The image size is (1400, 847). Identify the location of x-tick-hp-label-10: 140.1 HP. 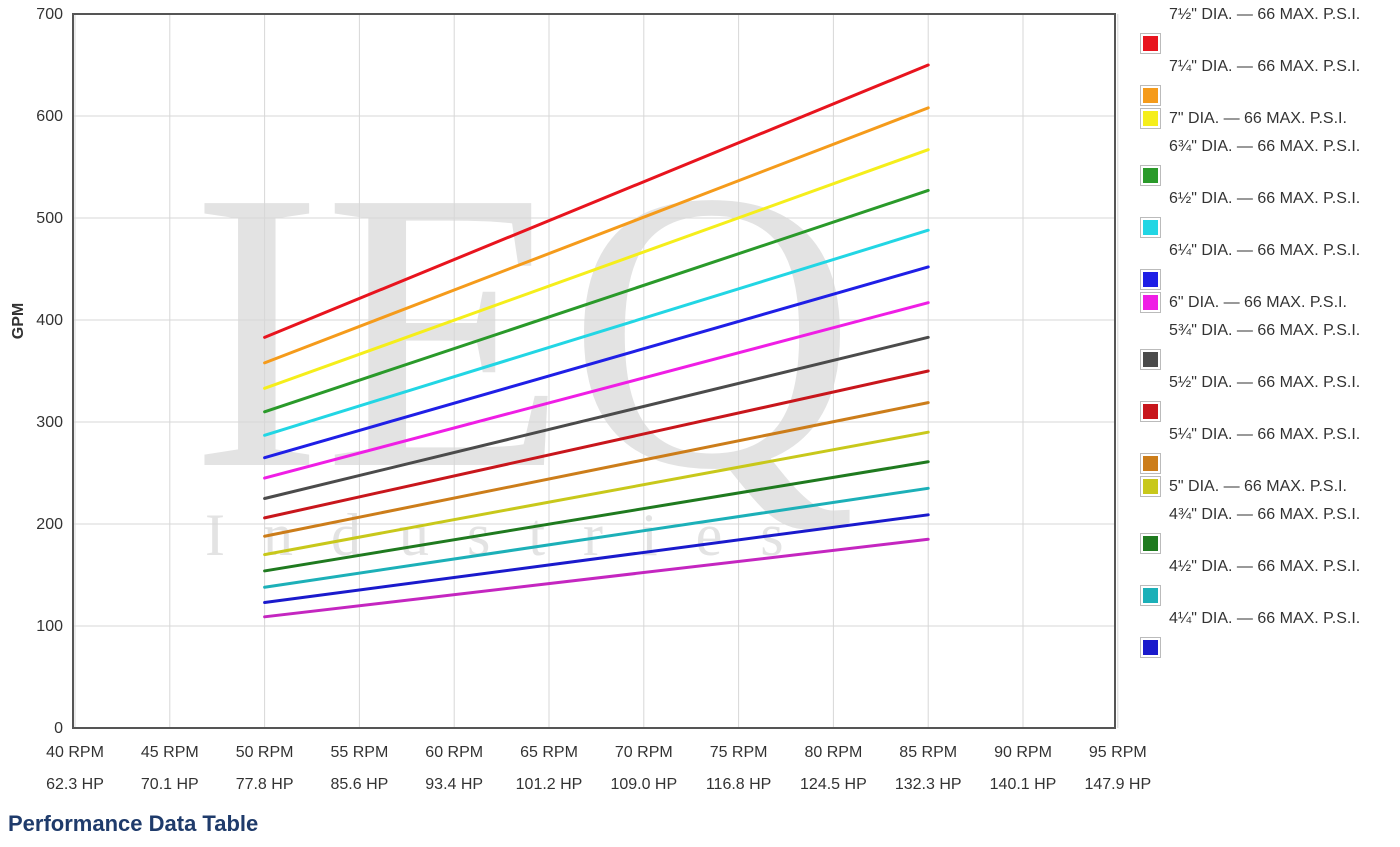
(1023, 784).